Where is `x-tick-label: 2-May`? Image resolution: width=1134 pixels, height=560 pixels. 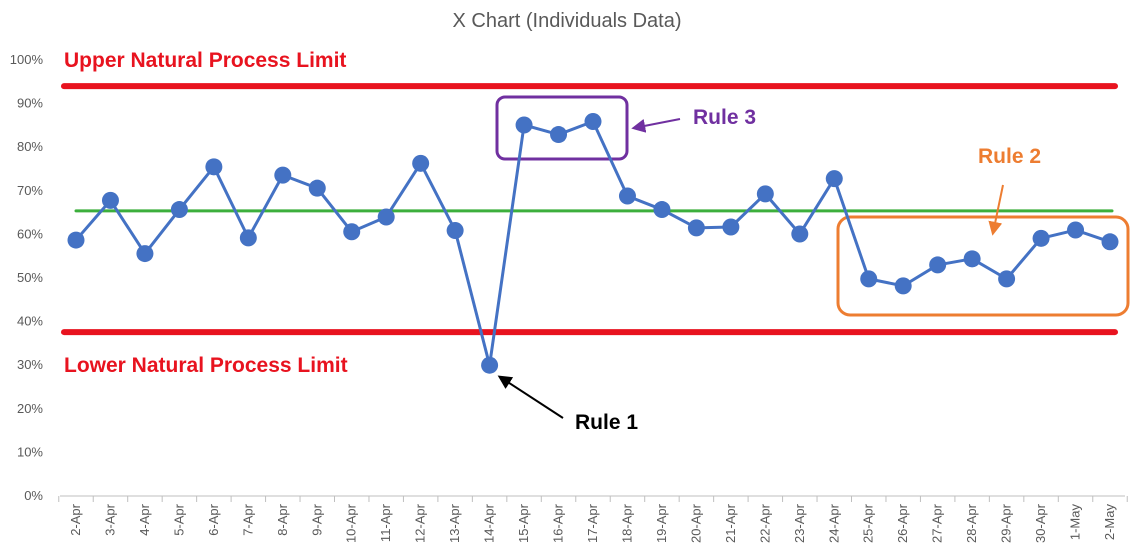 x-tick-label: 2-May is located at coordinates (1109, 522).